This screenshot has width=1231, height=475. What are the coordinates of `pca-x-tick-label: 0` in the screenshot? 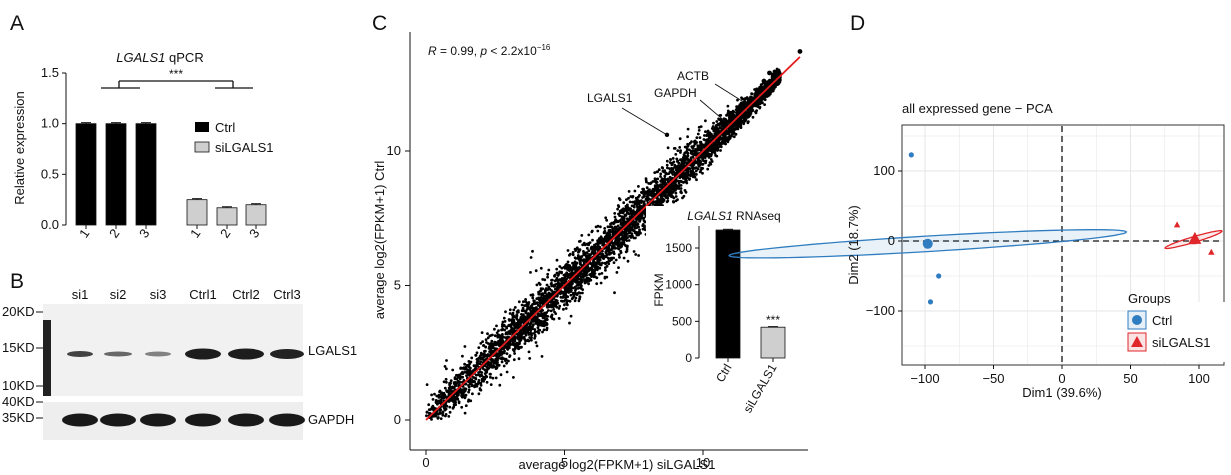 It's located at (1061, 378).